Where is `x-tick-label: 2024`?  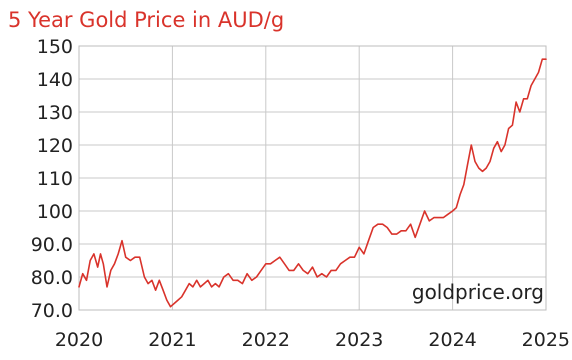
x-tick-label: 2024 is located at coordinates (452, 340).